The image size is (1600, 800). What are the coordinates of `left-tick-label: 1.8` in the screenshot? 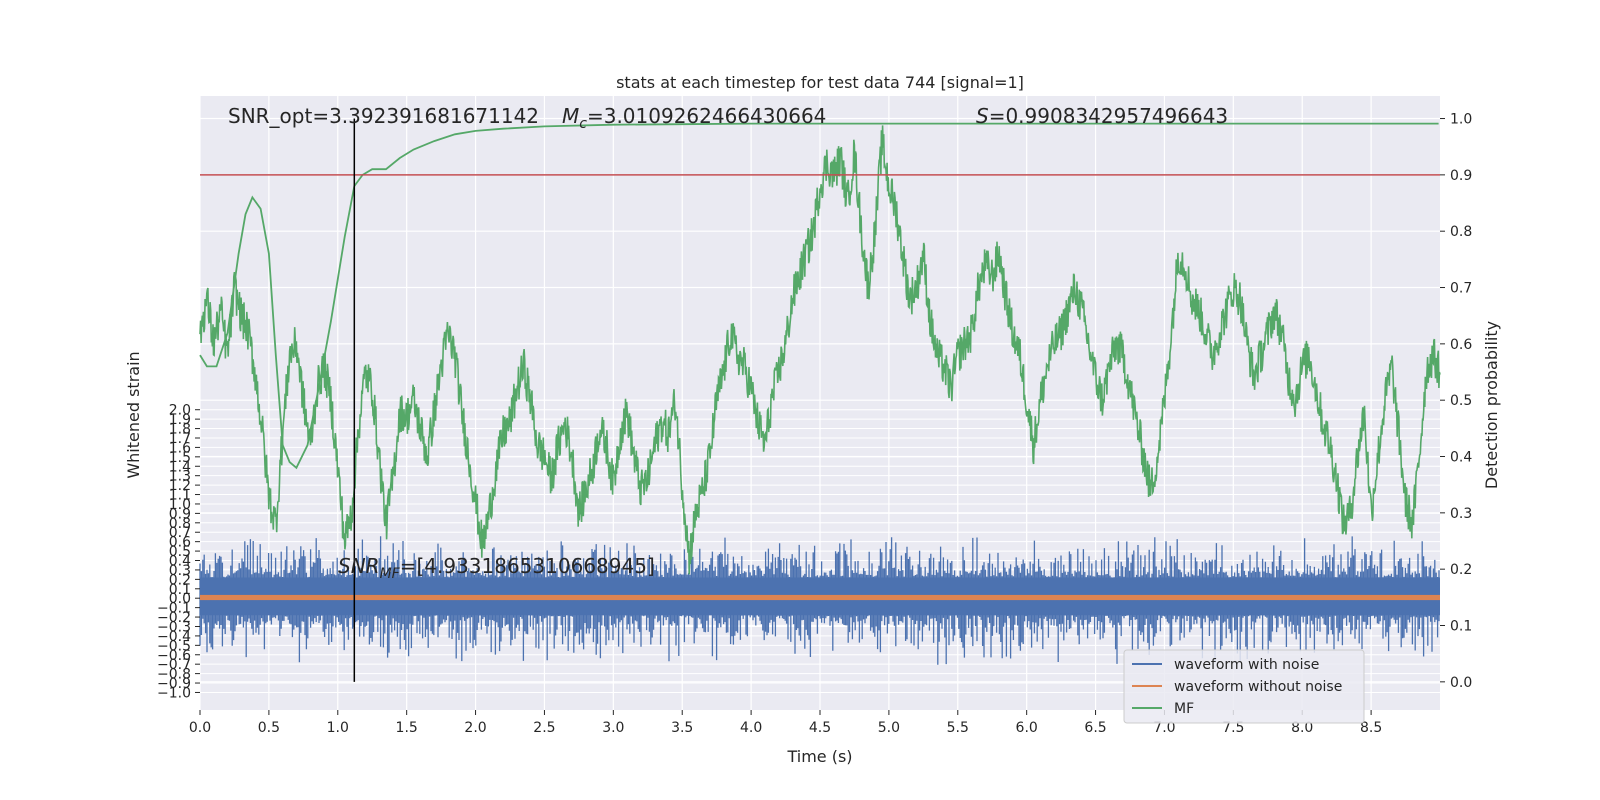 It's located at (180, 430).